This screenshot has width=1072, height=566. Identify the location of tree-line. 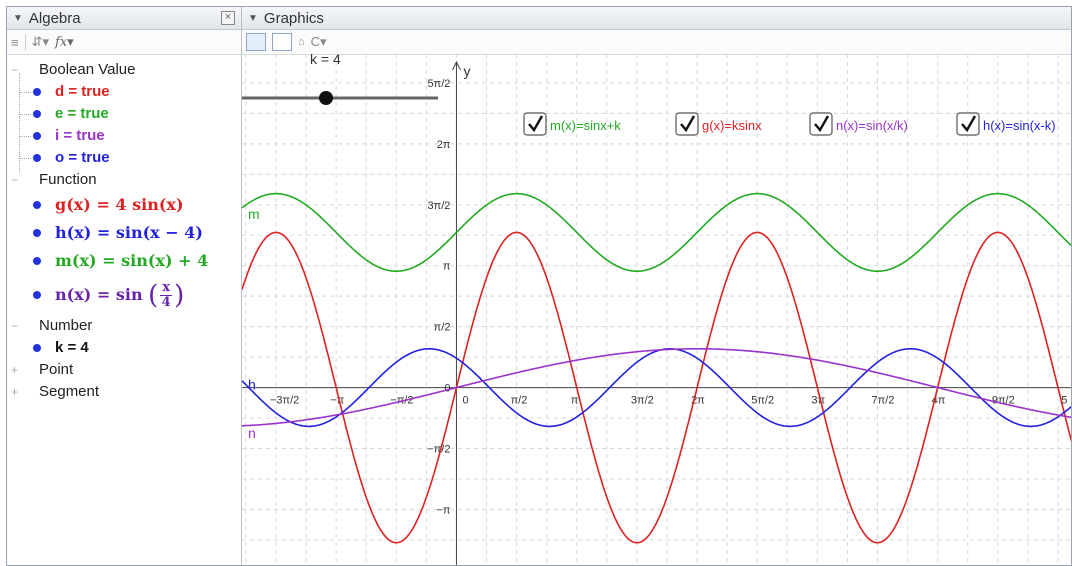
(19, 123).